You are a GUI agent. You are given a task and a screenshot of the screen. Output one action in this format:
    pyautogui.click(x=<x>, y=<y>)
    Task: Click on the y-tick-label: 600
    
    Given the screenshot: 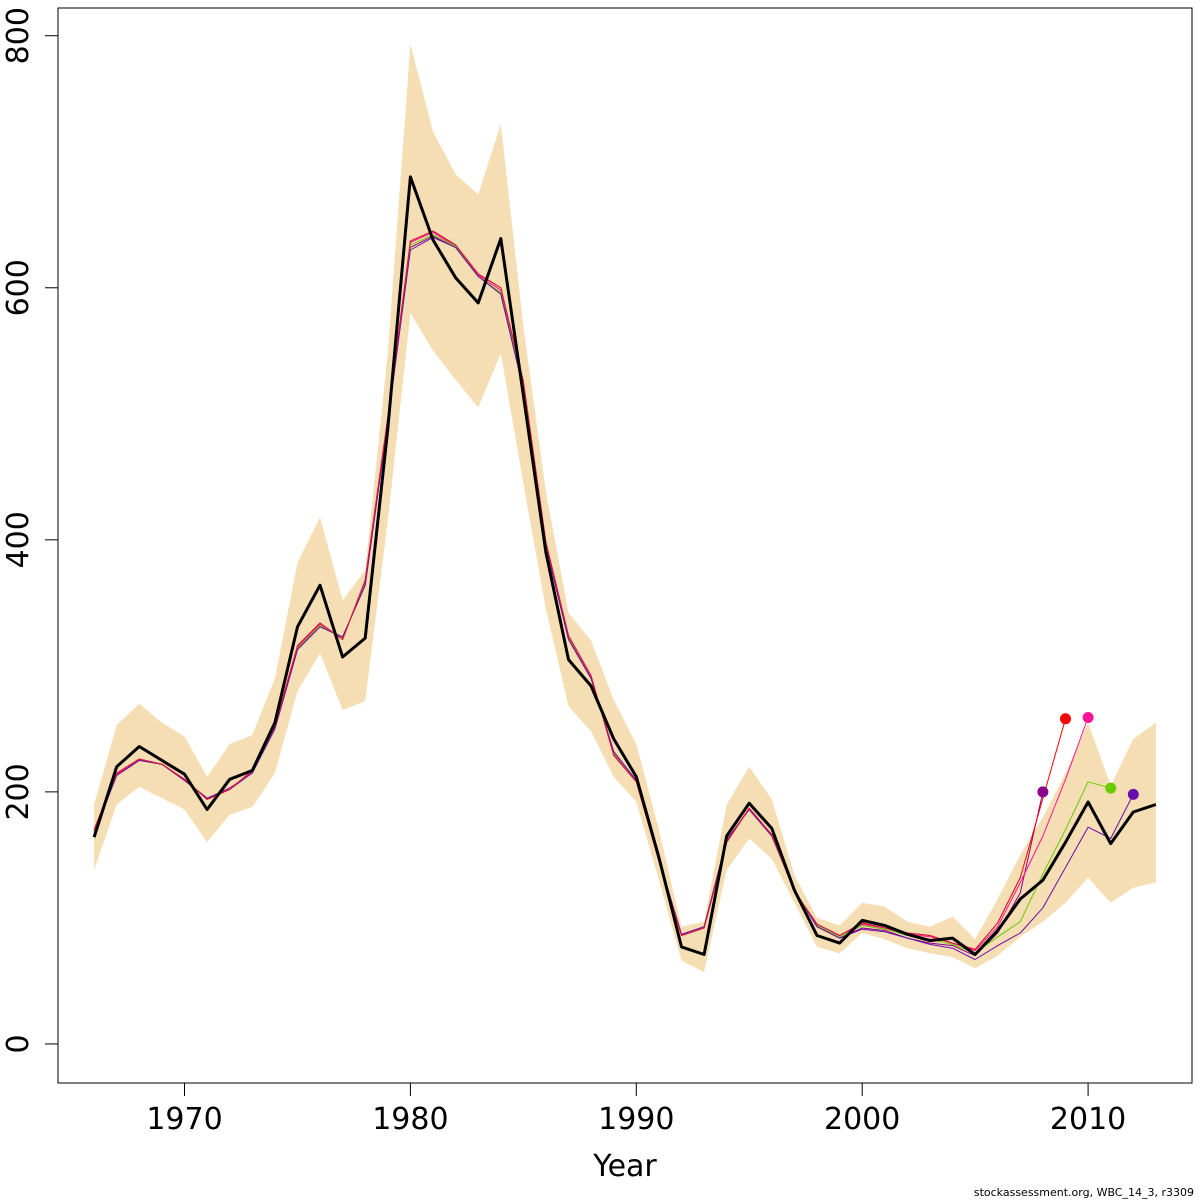 What is the action you would take?
    pyautogui.click(x=18, y=287)
    